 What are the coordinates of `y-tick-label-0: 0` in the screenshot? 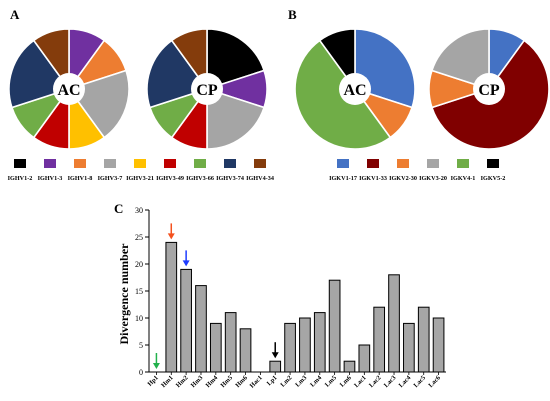 It's located at (141, 372).